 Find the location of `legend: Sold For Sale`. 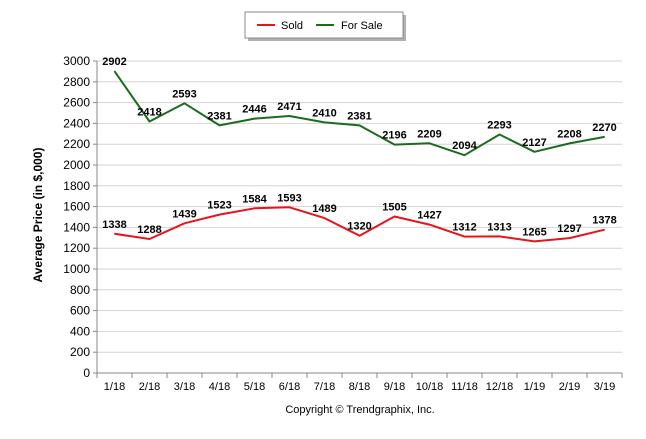

legend: Sold For Sale is located at coordinates (325, 26).